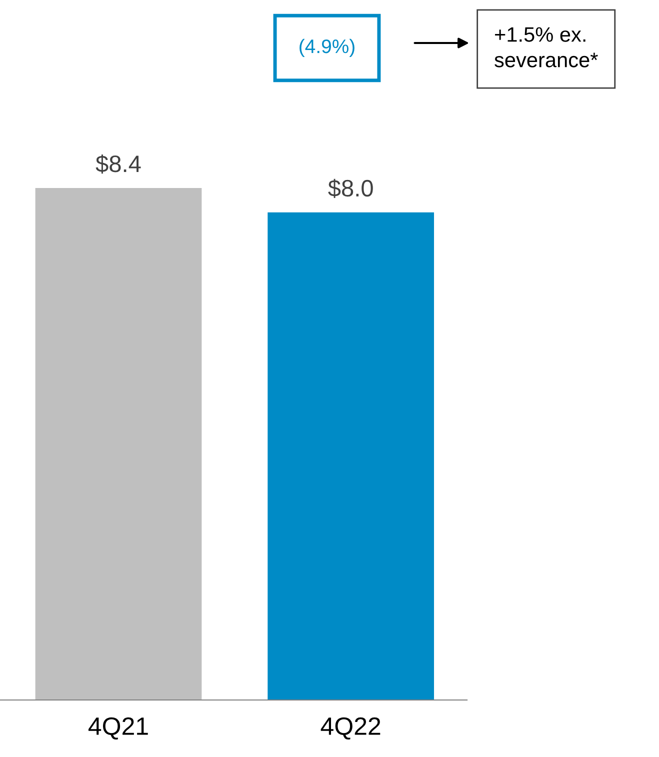  Describe the element at coordinates (327, 48) in the screenshot. I see `text: (4.9%)` at that location.